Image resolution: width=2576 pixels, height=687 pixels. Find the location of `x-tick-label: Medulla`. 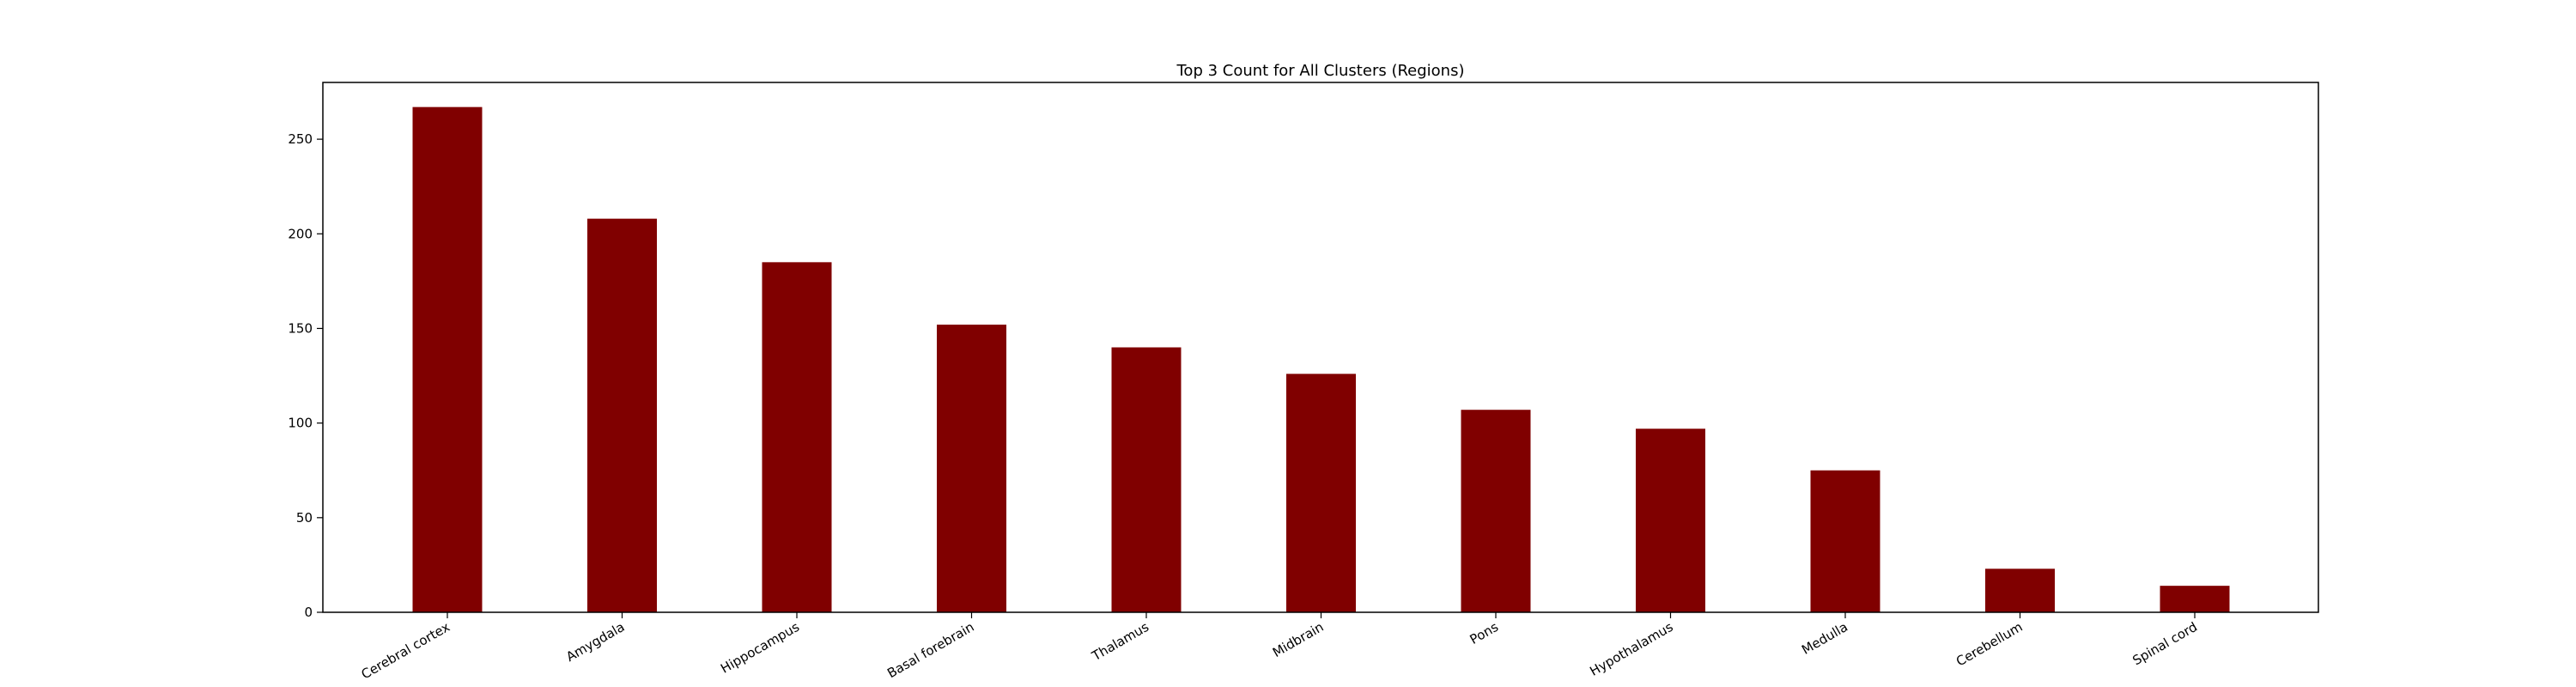

x-tick-label: Medulla is located at coordinates (1824, 638).